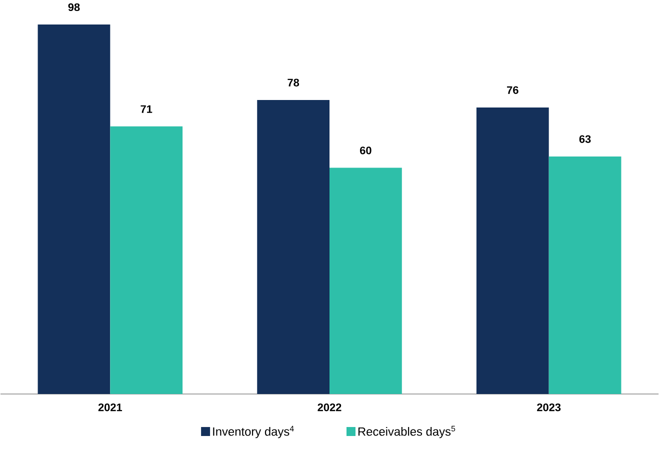  What do you see at coordinates (366, 150) in the screenshot?
I see `data-label: 60` at bounding box center [366, 150].